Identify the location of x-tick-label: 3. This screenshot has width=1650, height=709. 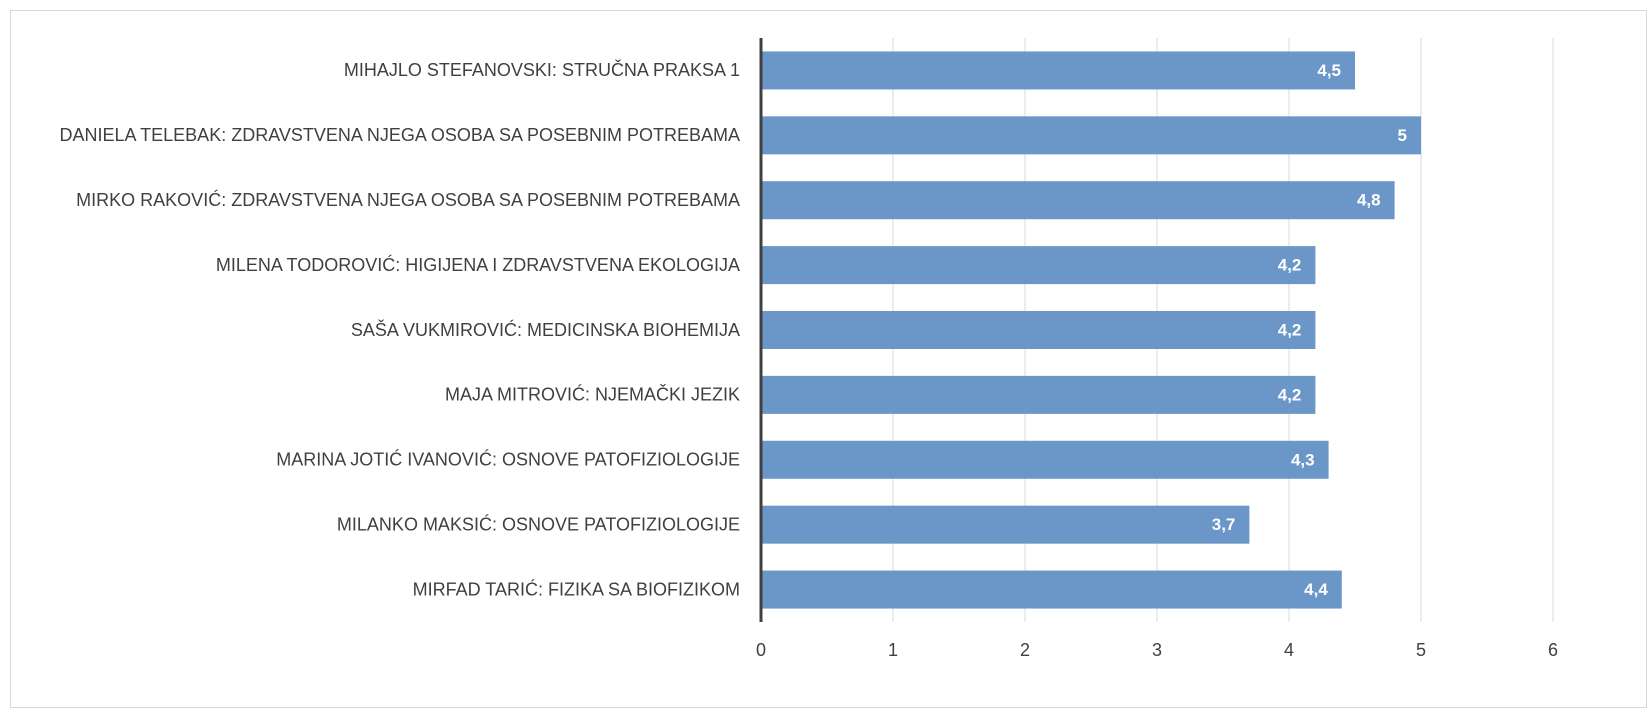
(1157, 650).